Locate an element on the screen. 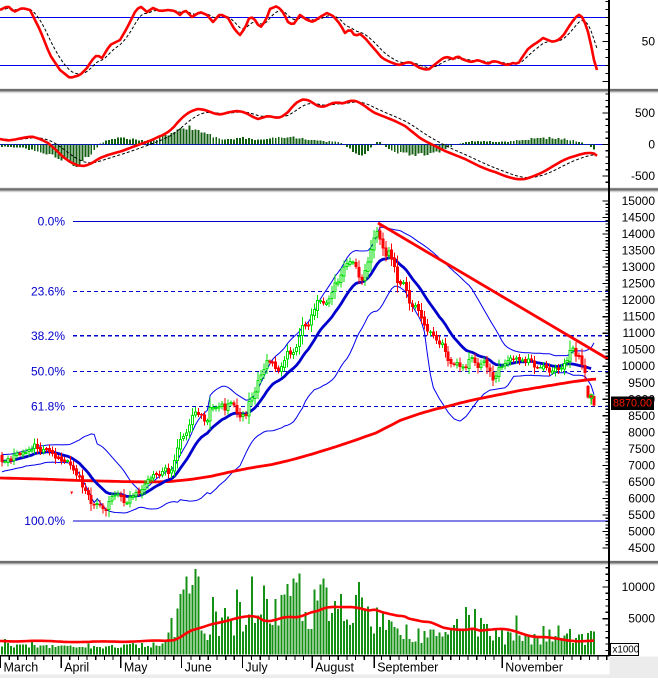 This screenshot has width=658, height=683. svg-text: 14500 is located at coordinates (639, 218).